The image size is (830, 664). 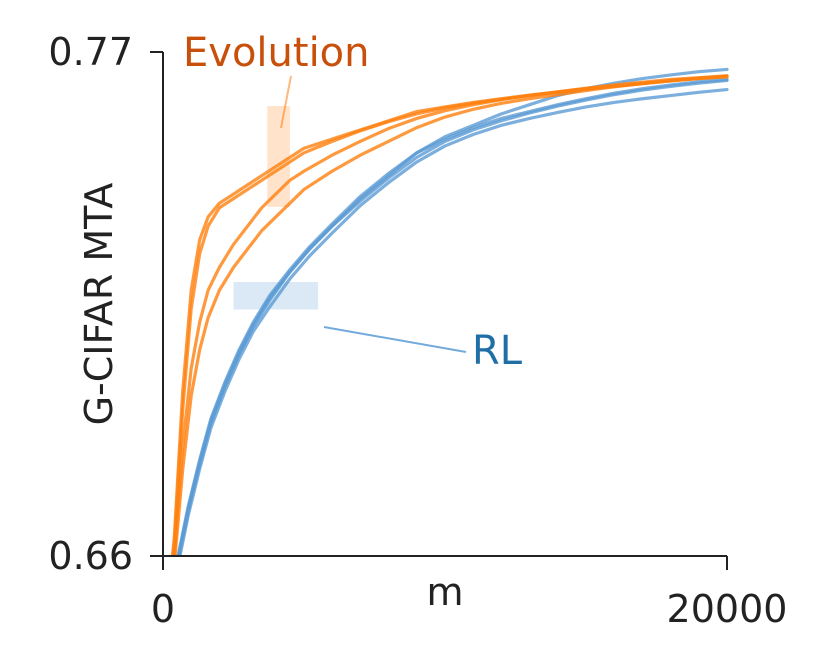 What do you see at coordinates (727, 609) in the screenshot?
I see `x-tick-label-right: 20000` at bounding box center [727, 609].